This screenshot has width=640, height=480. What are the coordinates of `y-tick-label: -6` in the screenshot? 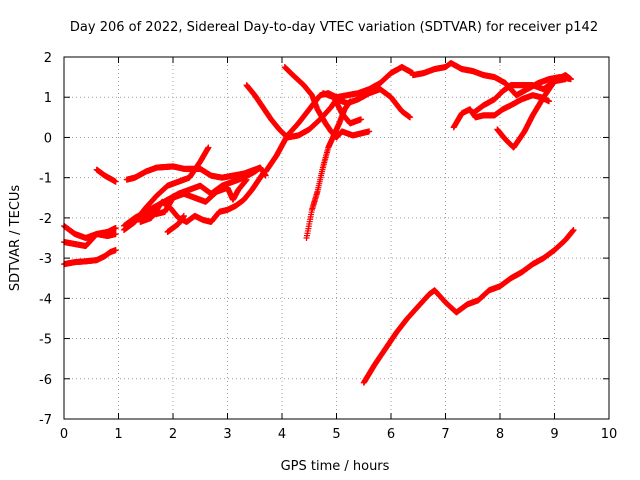 It's located at (45, 380).